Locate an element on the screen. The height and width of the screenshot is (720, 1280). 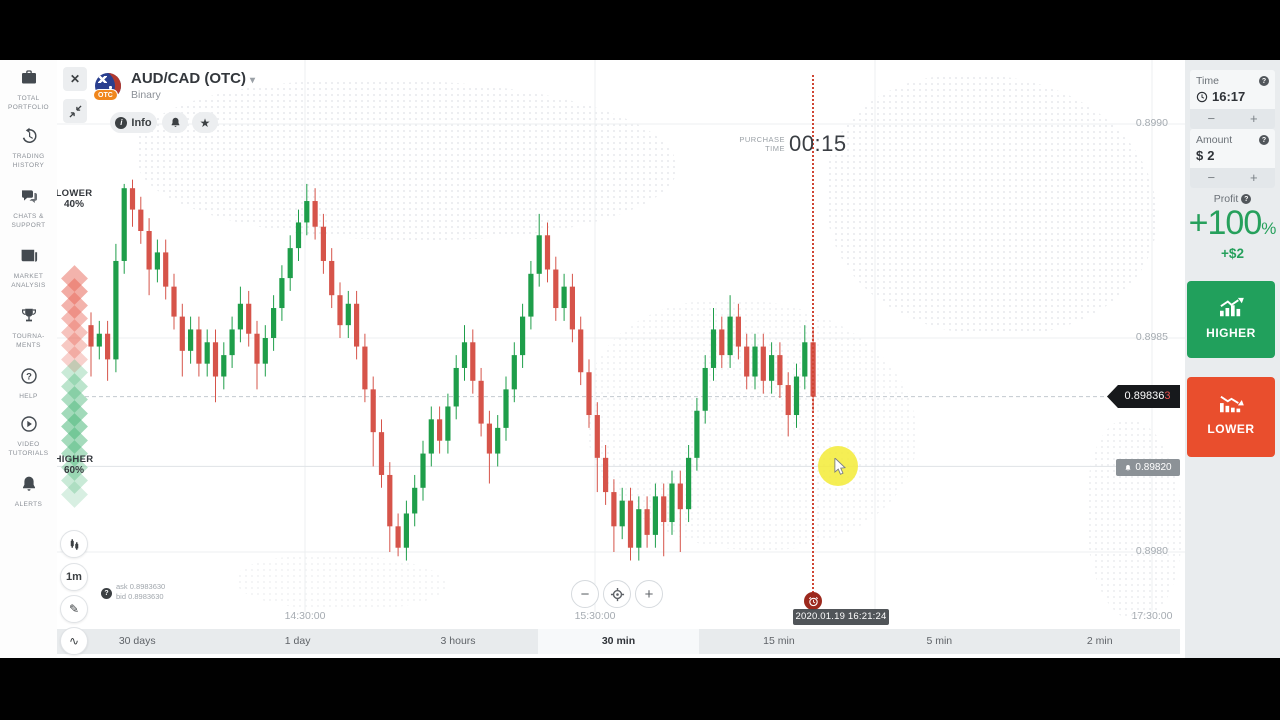
lower-button: LOWER is located at coordinates (1231, 417).